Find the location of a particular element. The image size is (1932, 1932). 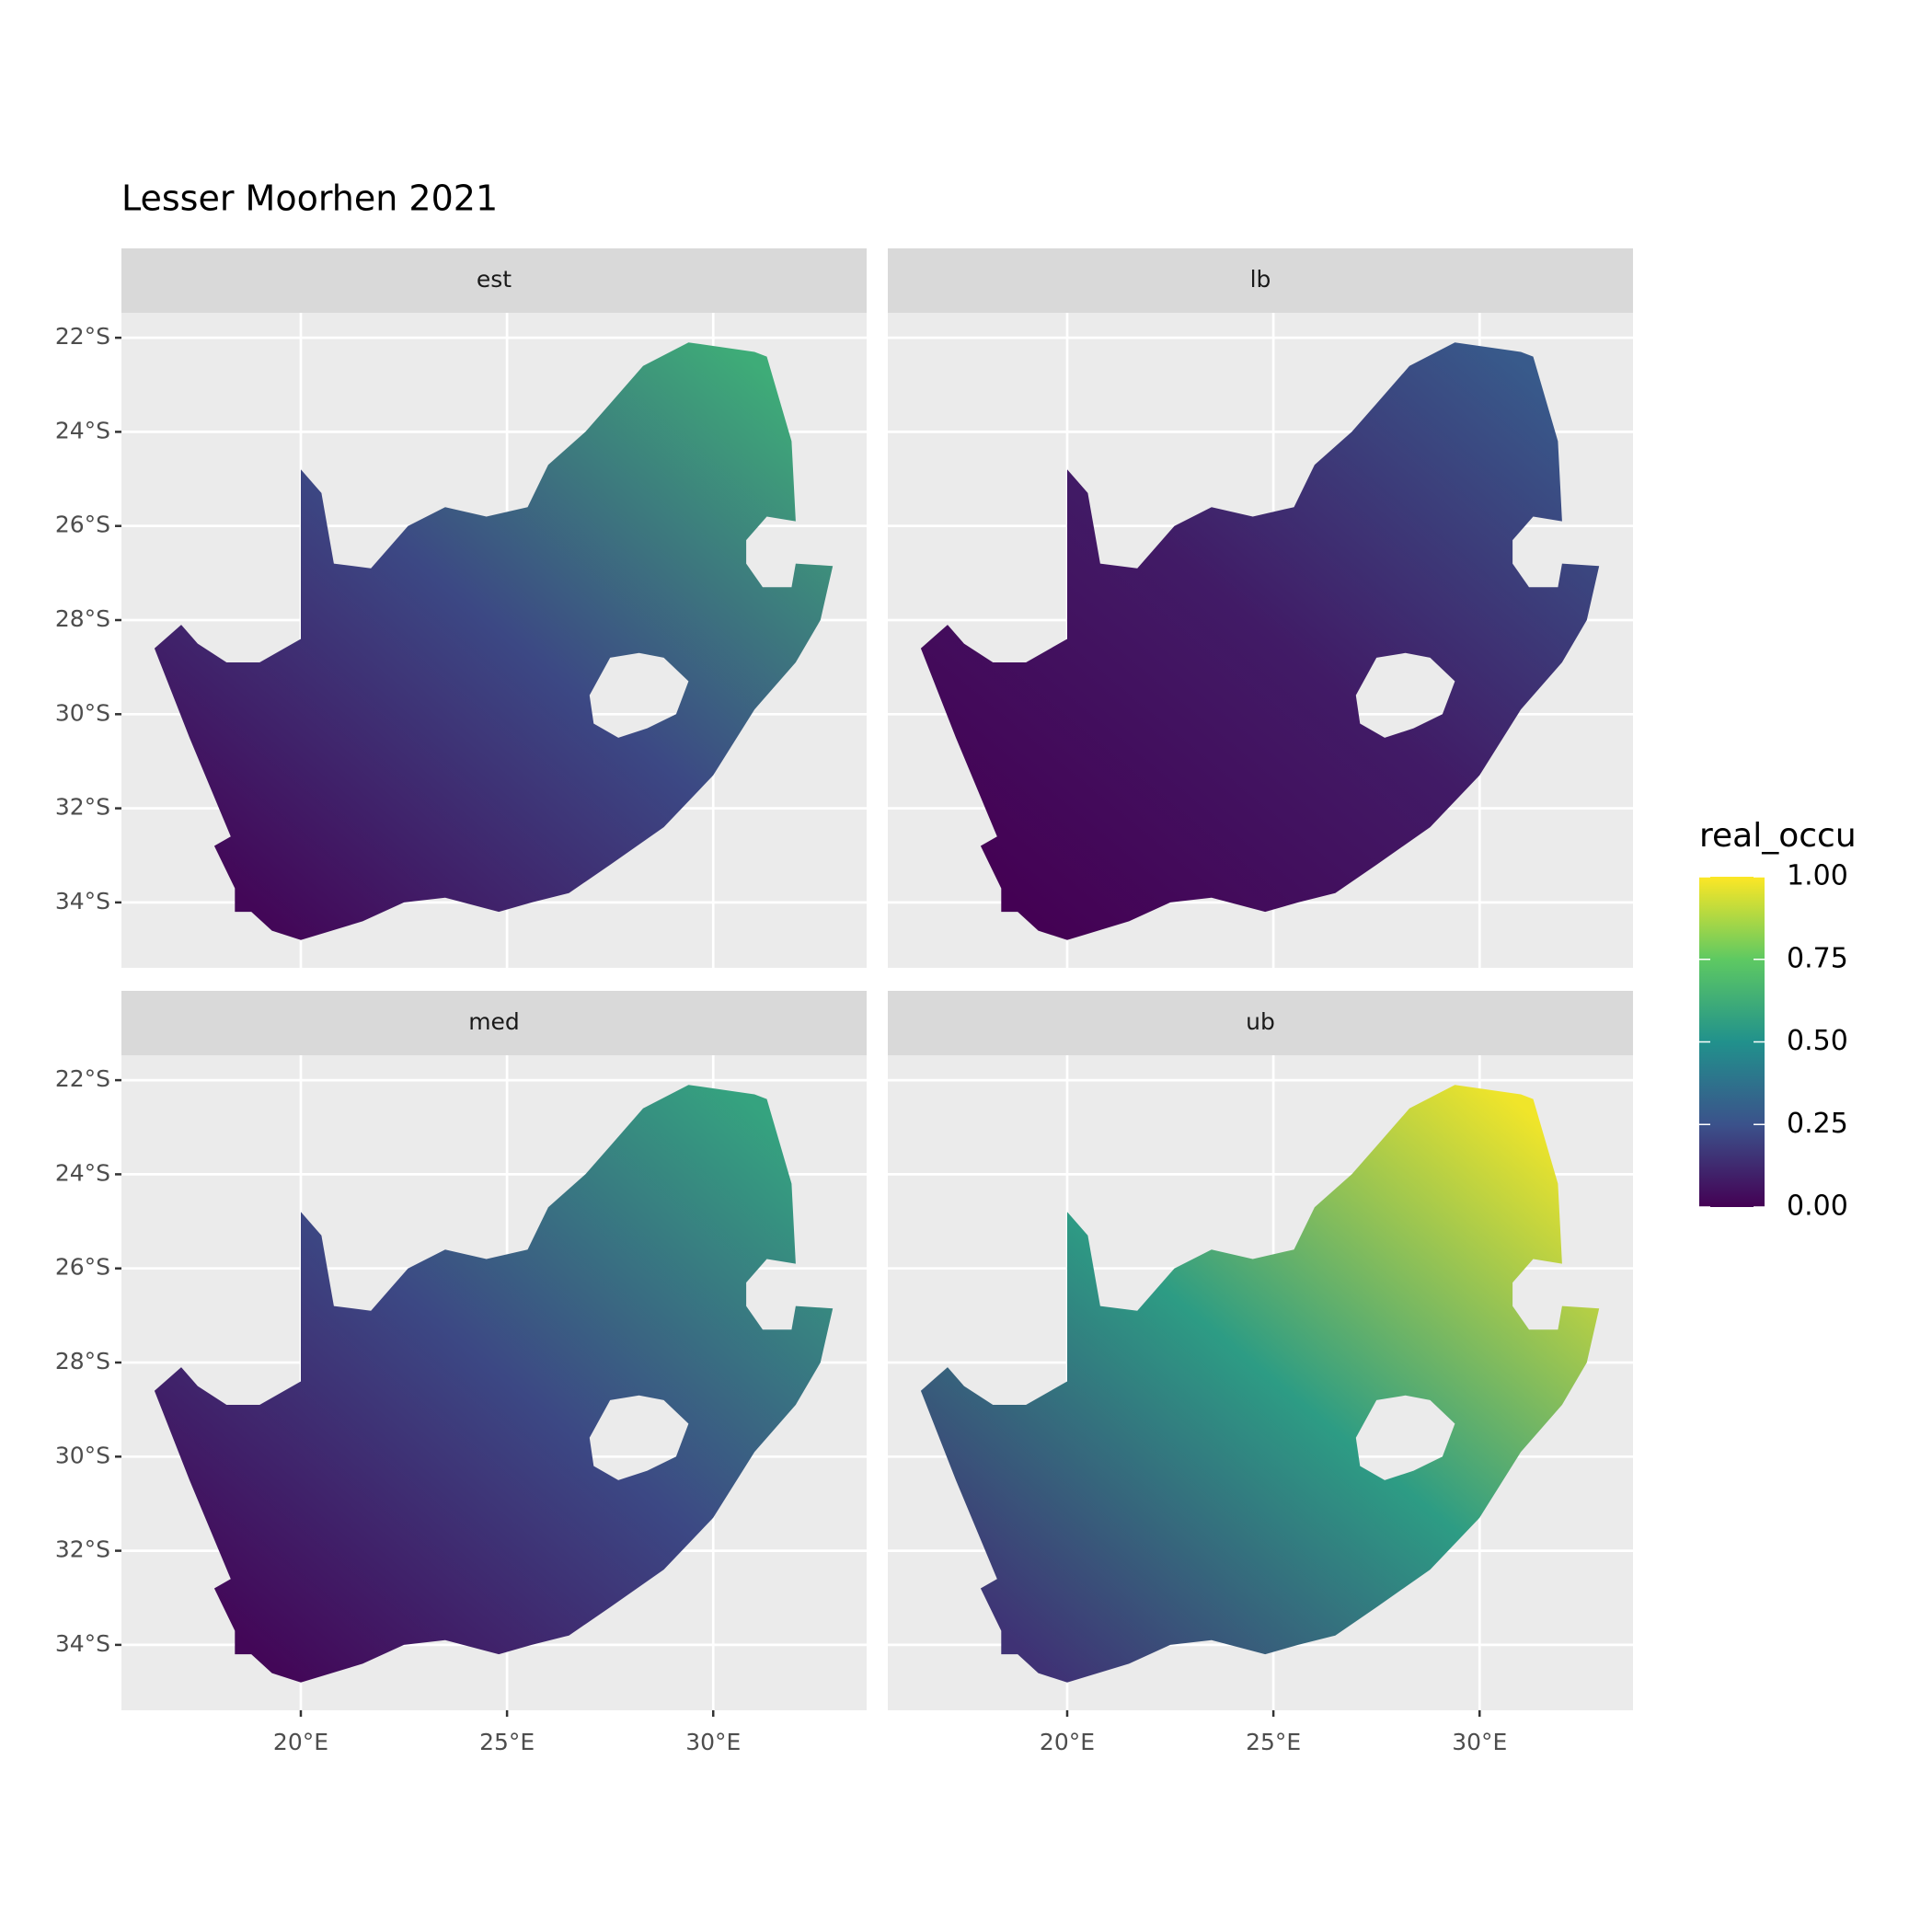

facet-label: lb is located at coordinates (1260, 279).